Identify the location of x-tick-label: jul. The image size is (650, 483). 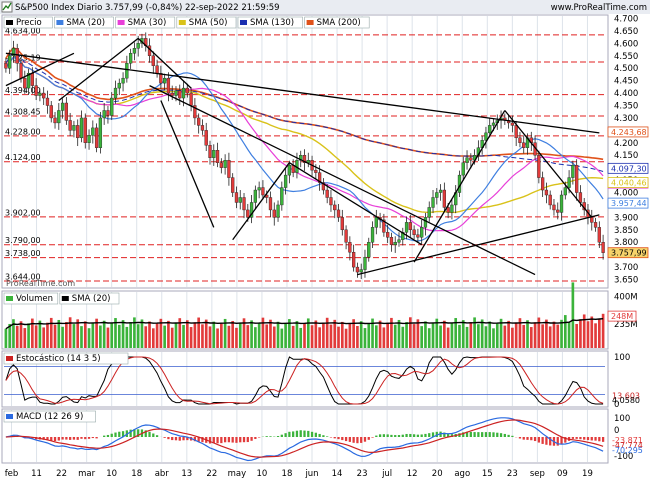
(386, 474).